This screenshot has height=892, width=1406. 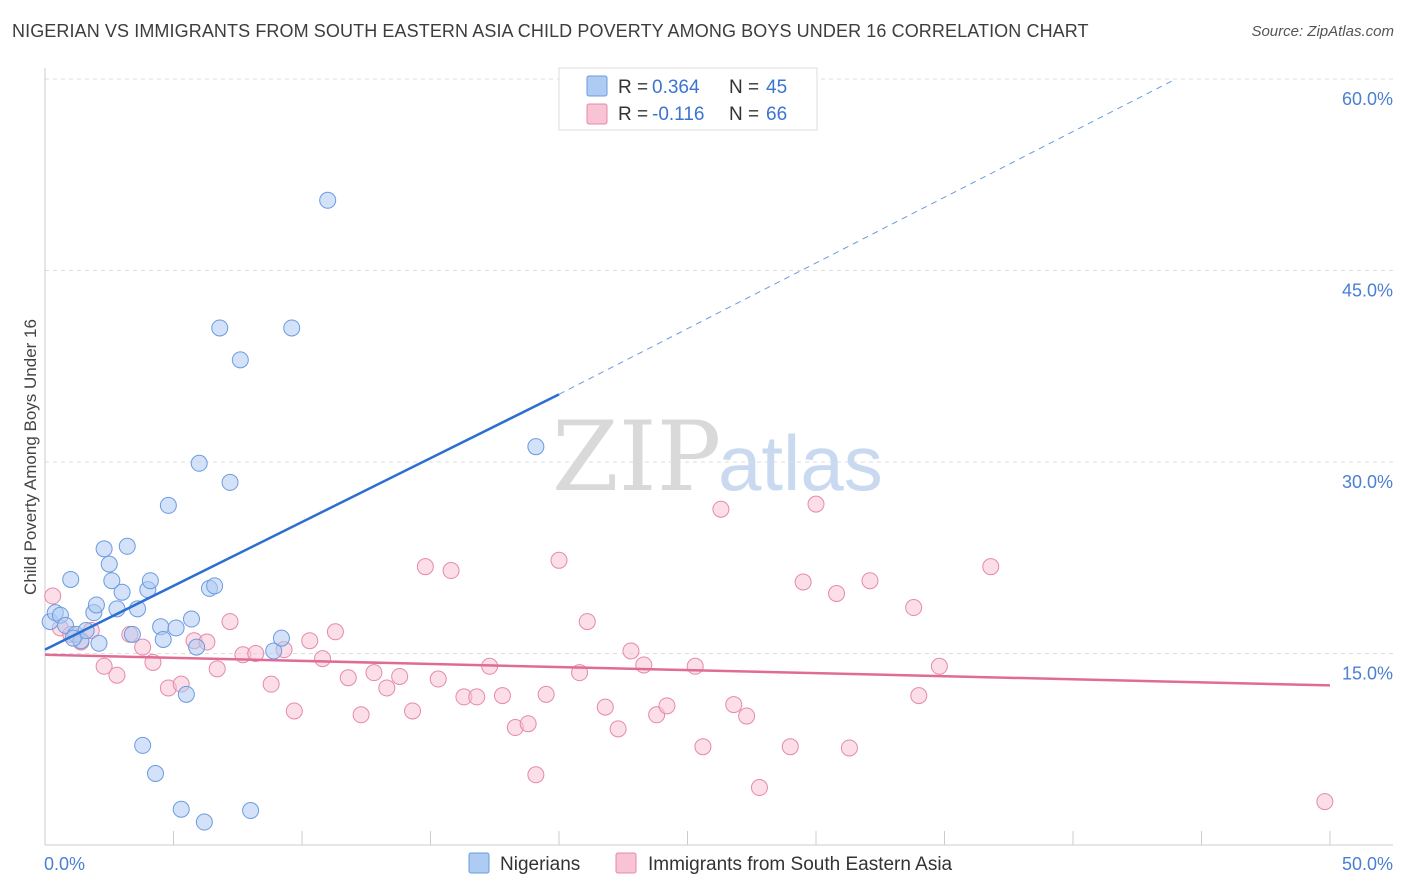 I want to click on watermark: ZIP atlas, so click(x=717, y=457).